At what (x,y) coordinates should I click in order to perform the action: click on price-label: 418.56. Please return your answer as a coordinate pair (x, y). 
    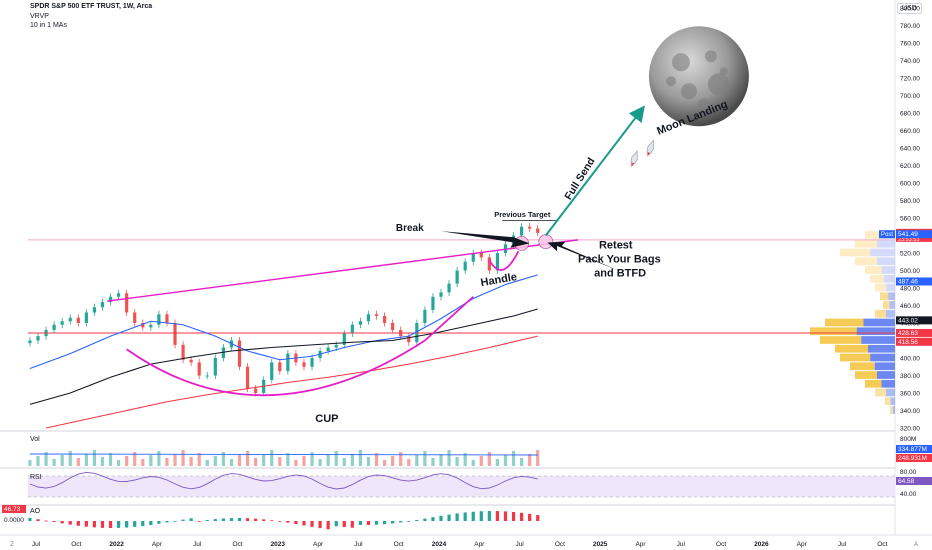
    Looking at the image, I should click on (908, 342).